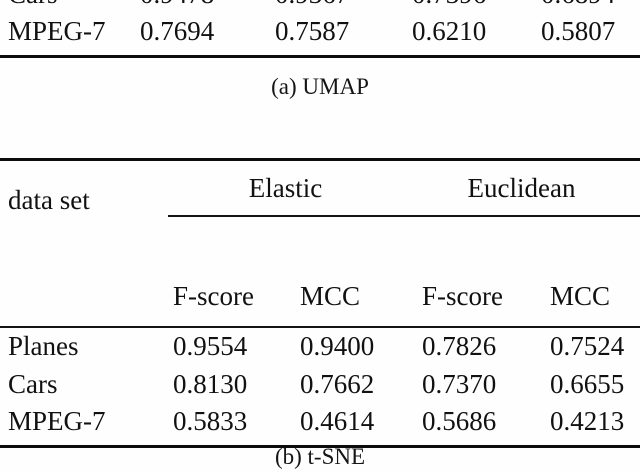 The height and width of the screenshot is (473, 640). Describe the element at coordinates (333, 6) in the screenshot. I see `cell-value: 0.9367` at that location.